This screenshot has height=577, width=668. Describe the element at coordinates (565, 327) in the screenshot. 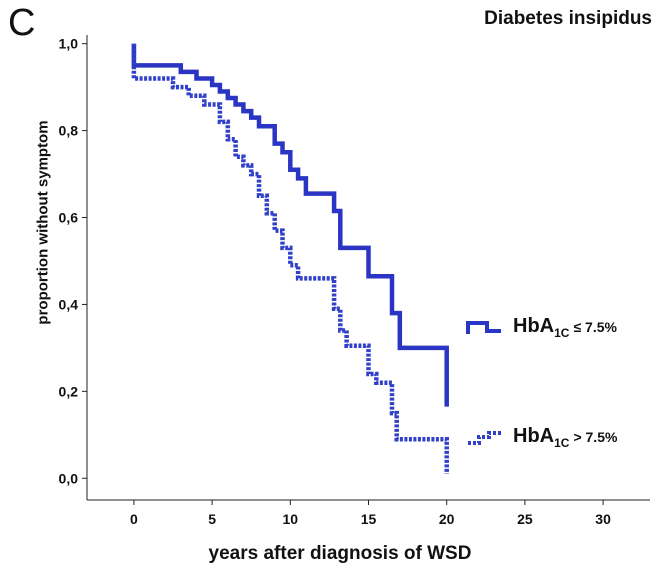

I see `legend-label-low: HbA1C ≤ 7.5%` at that location.